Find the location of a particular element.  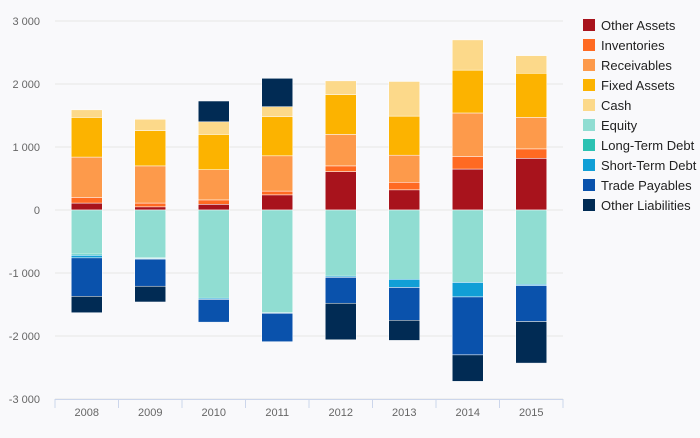

legend-label: Inventories is located at coordinates (633, 45).